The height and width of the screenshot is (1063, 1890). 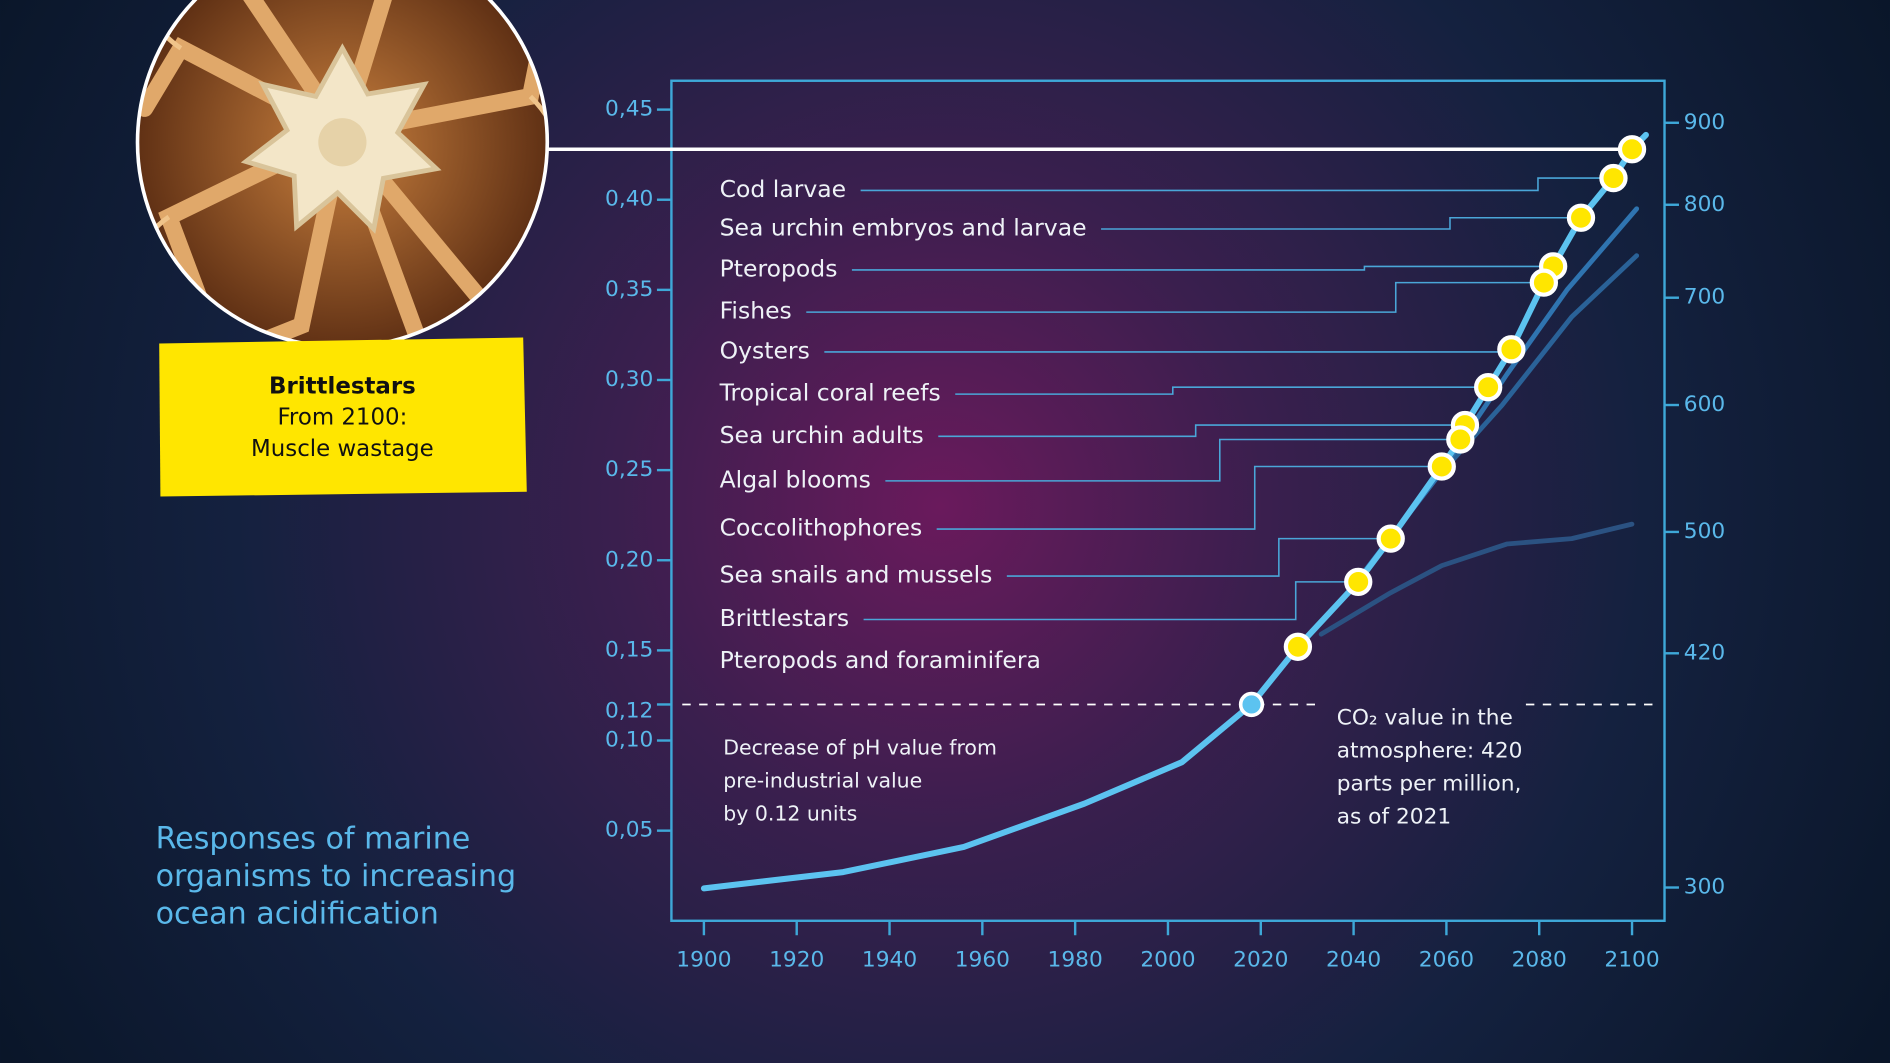 I want to click on callout-point, so click(x=1632, y=149).